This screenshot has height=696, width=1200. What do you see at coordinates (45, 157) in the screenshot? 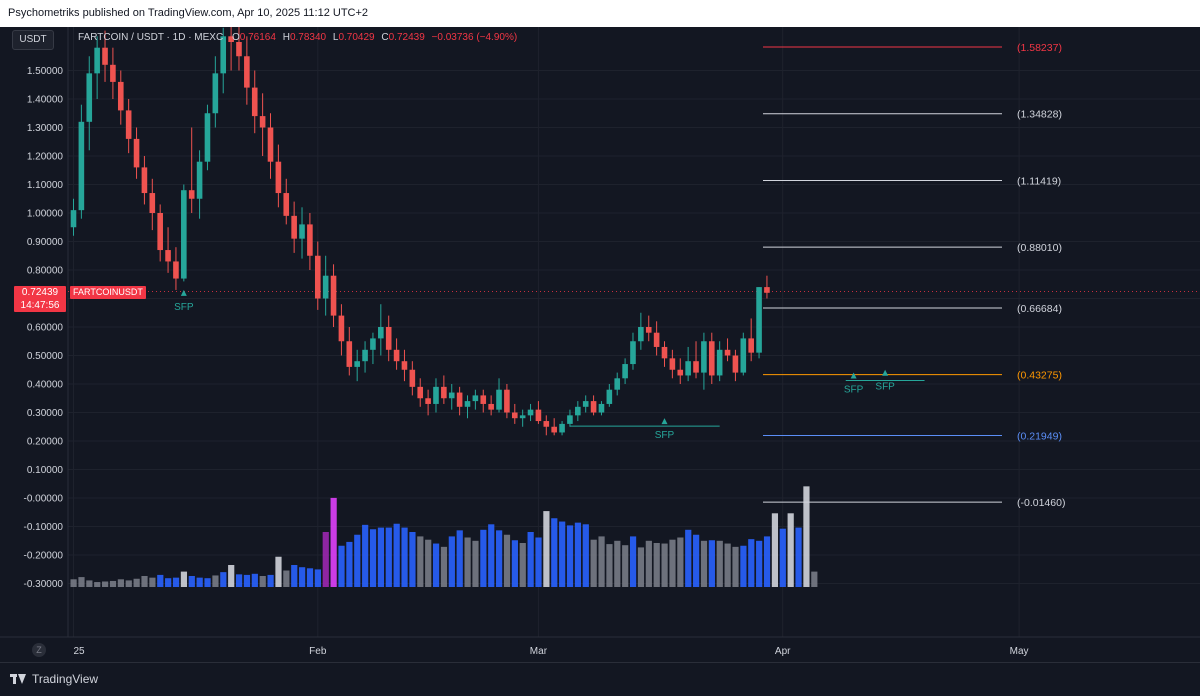
I see `y-tick-label: 1.20000` at bounding box center [45, 157].